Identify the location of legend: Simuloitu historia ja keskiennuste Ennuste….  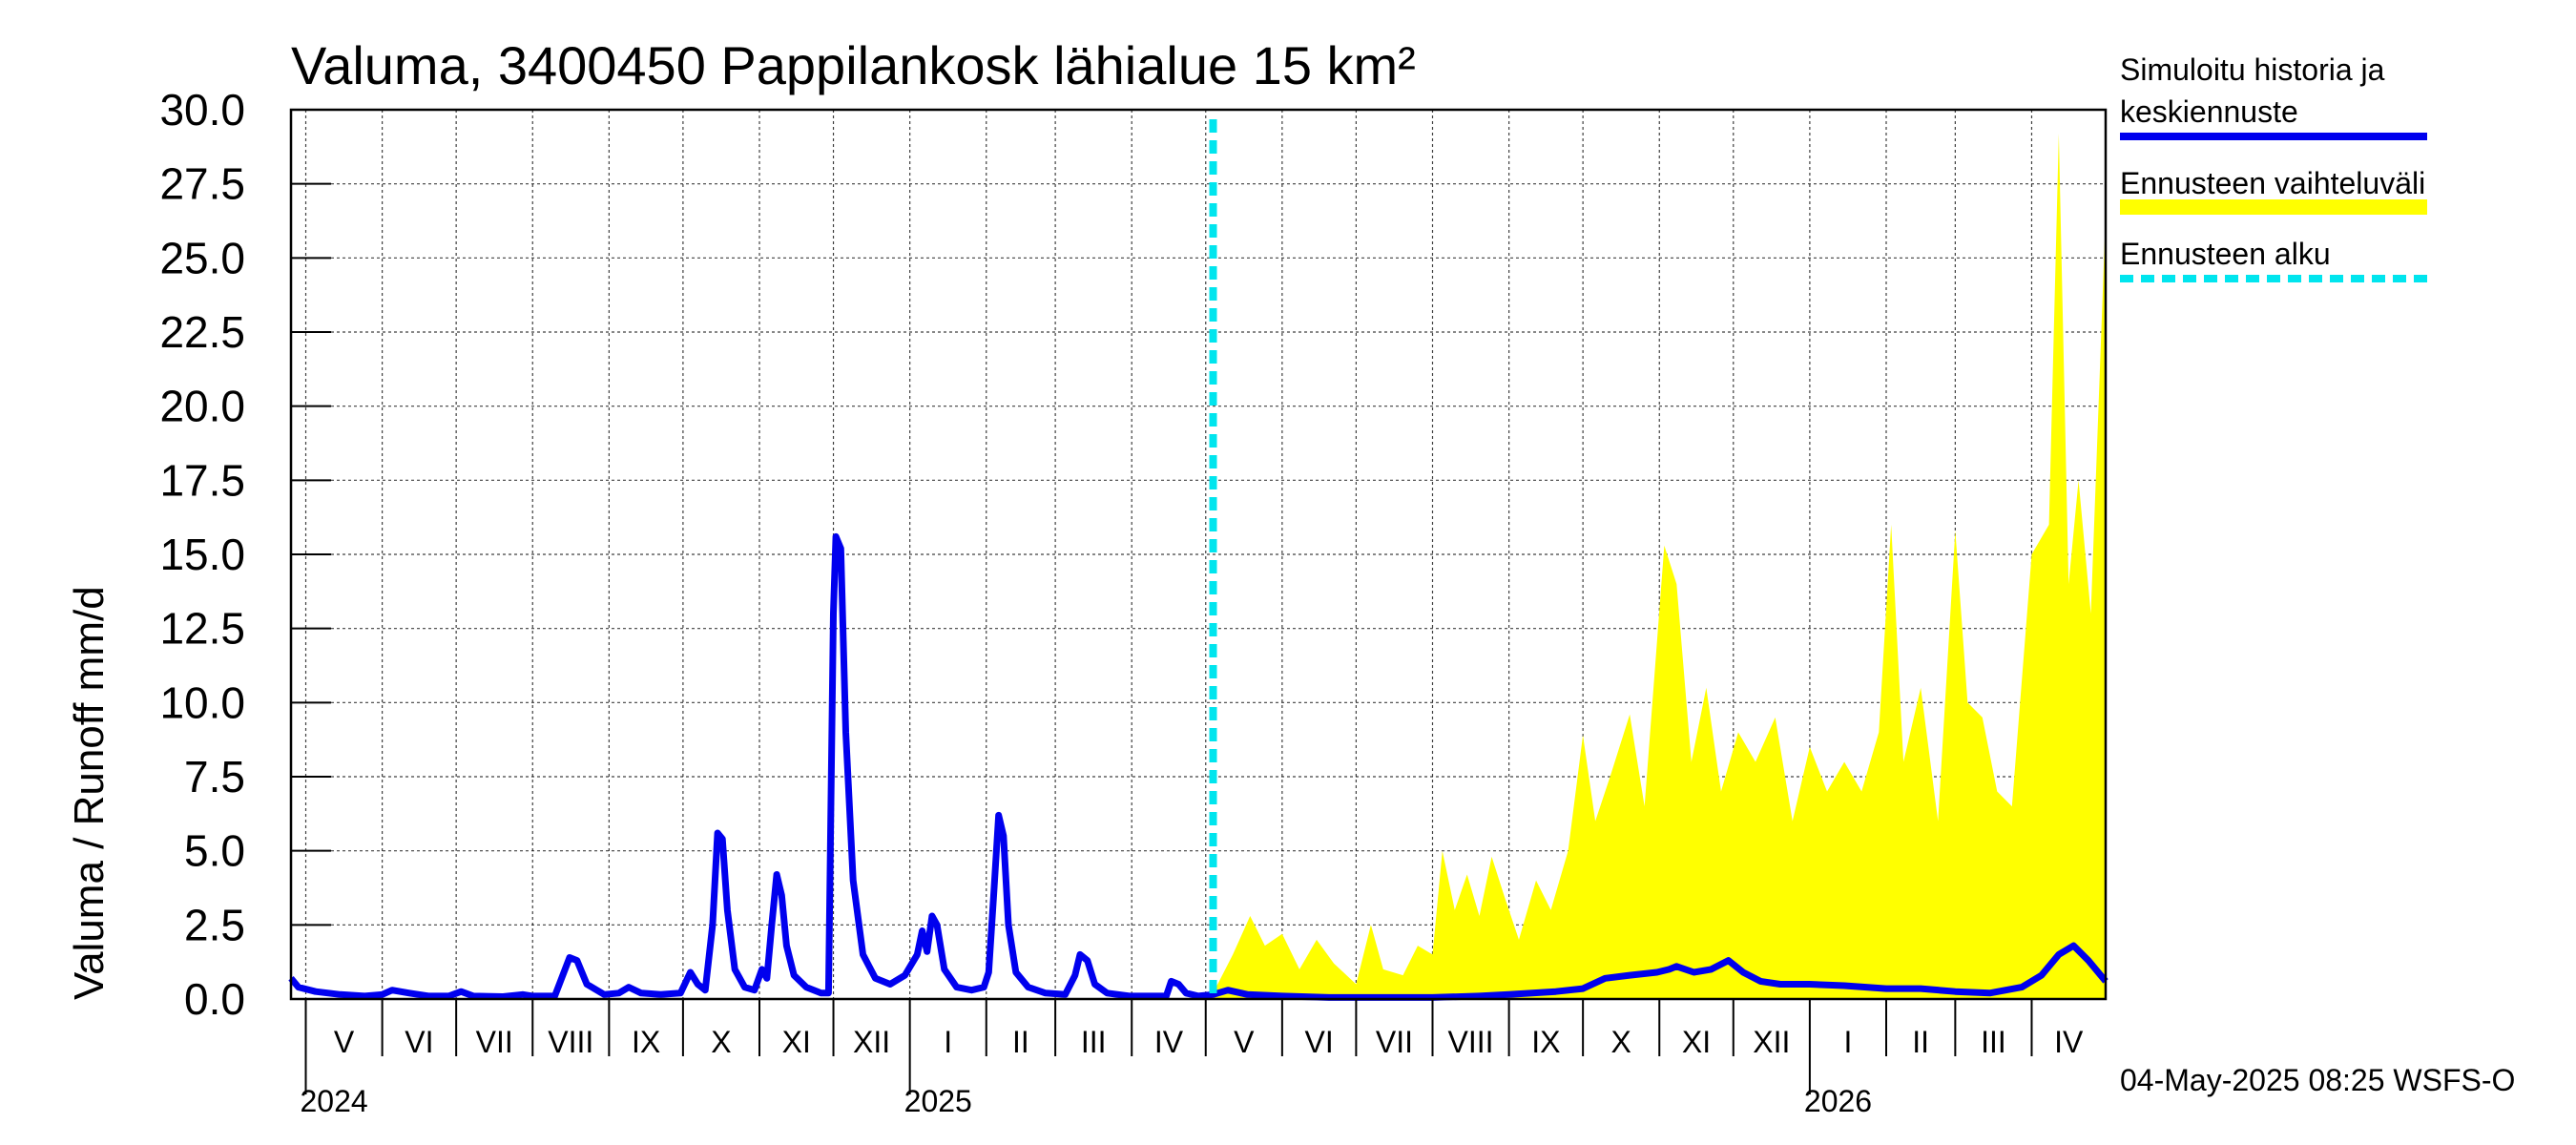
(2273, 167).